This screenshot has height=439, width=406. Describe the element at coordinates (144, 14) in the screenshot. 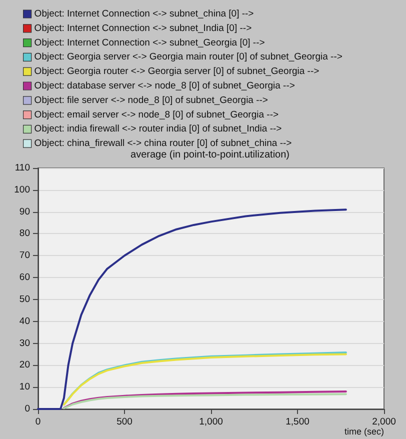

I see `legend-label: Object: Internet Connection <-> subnet_china [0] -->` at that location.